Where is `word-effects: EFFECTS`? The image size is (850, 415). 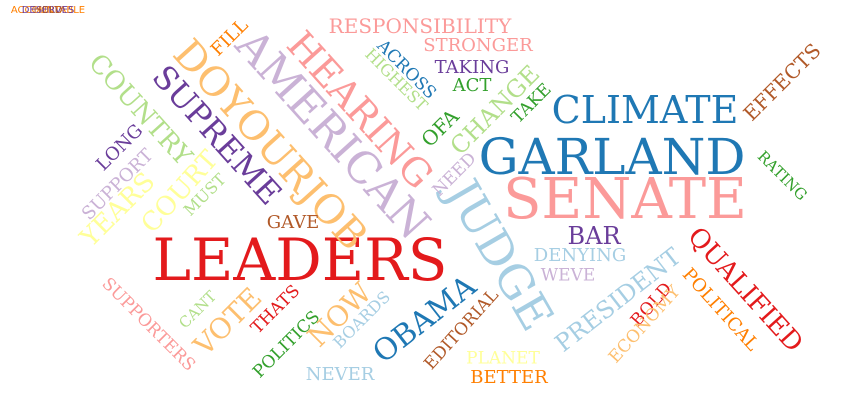 word-effects: EFFECTS is located at coordinates (782, 82).